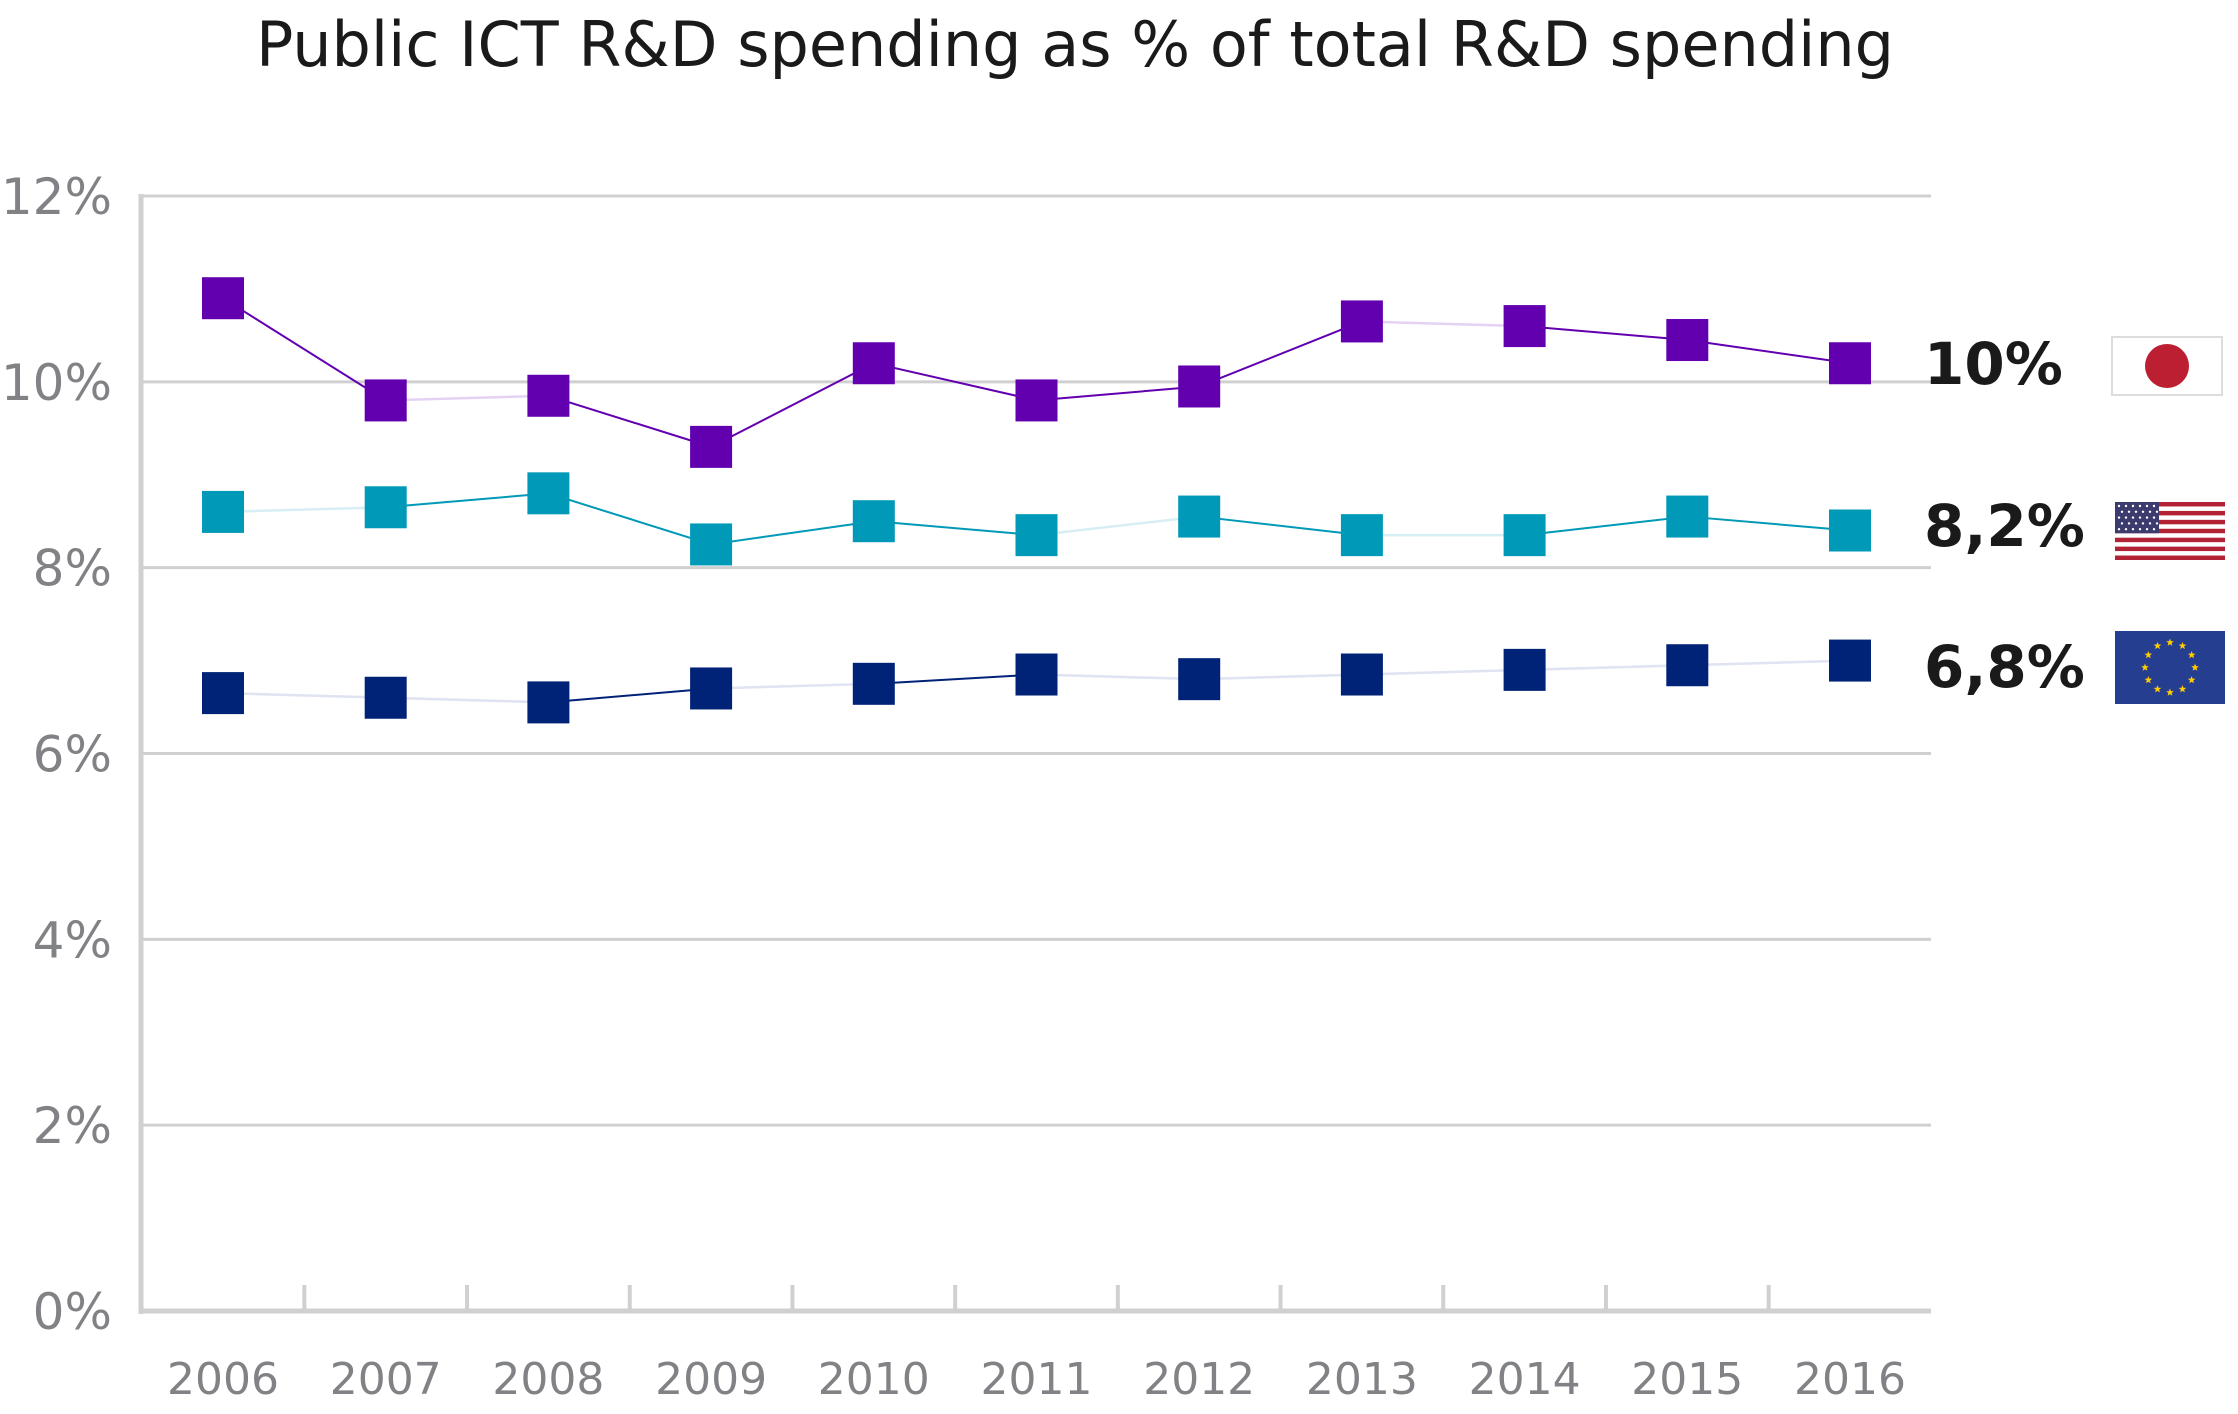  I want to click on eu-flag-icon, so click(2170, 667).